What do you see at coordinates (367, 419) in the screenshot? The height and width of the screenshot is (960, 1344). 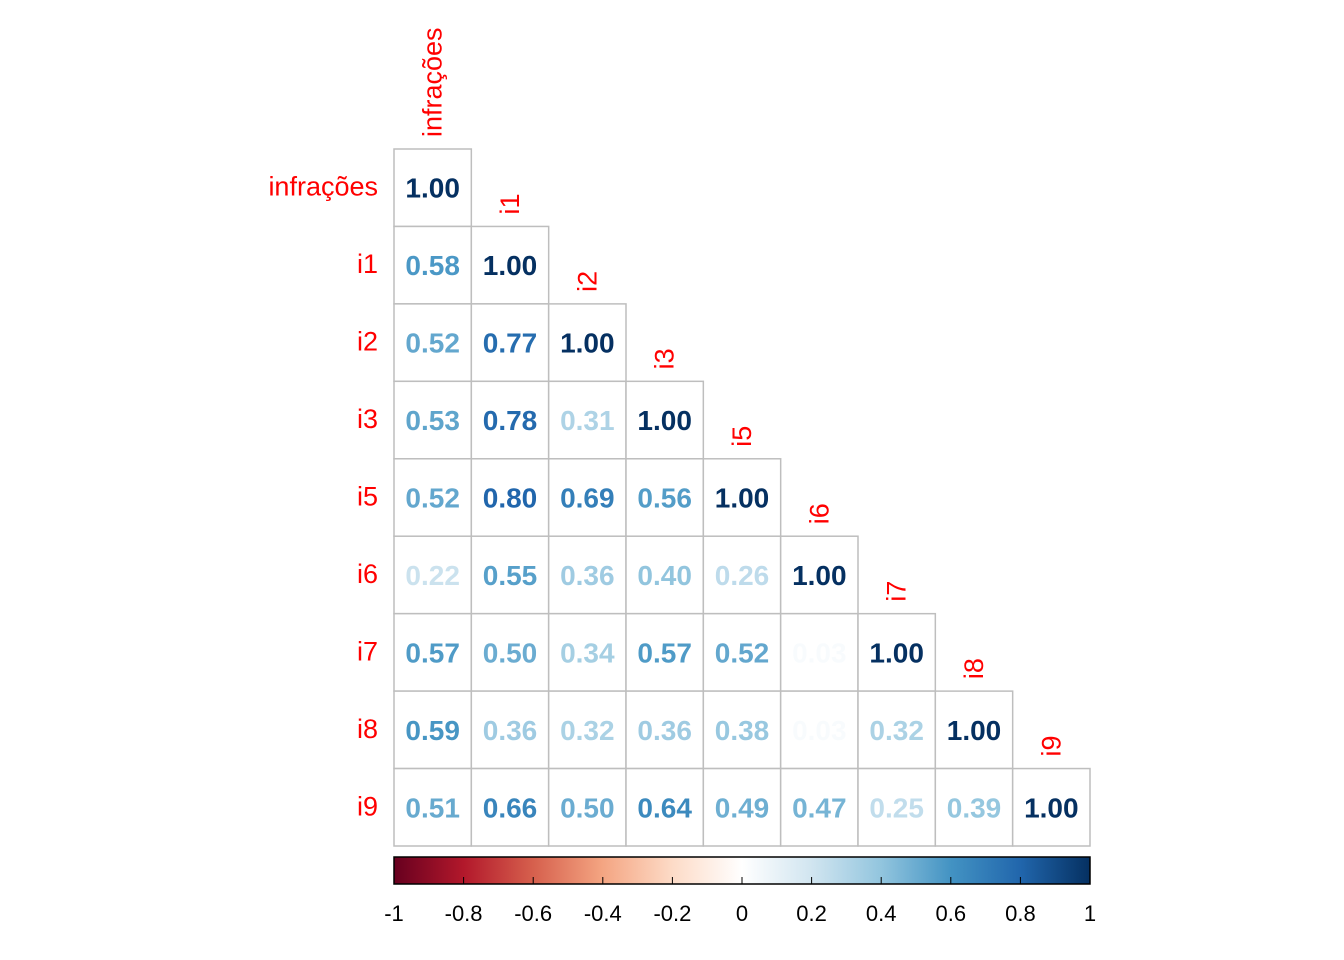 I see `row-label: i3` at bounding box center [367, 419].